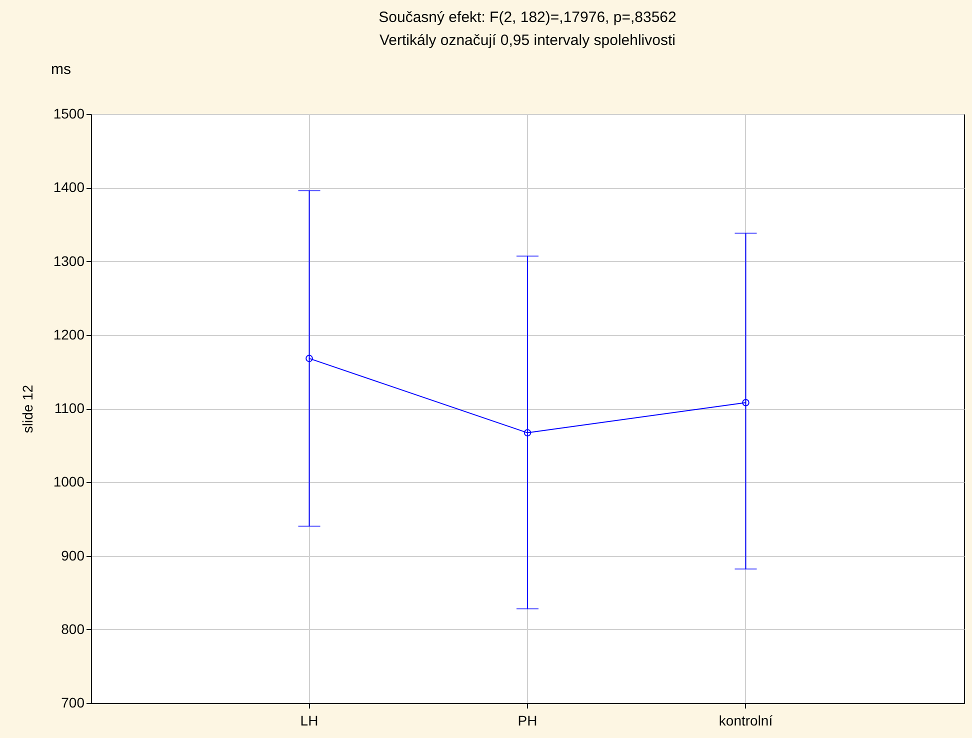  Describe the element at coordinates (27, 409) in the screenshot. I see `y-axis-title: slide 12` at that location.